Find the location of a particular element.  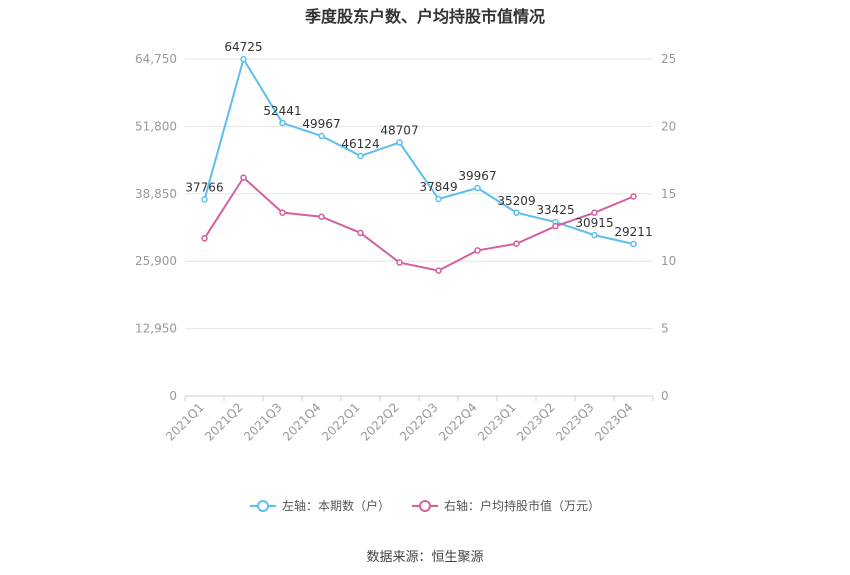

x-axis-tick-label: 2023Q3 is located at coordinates (575, 422).